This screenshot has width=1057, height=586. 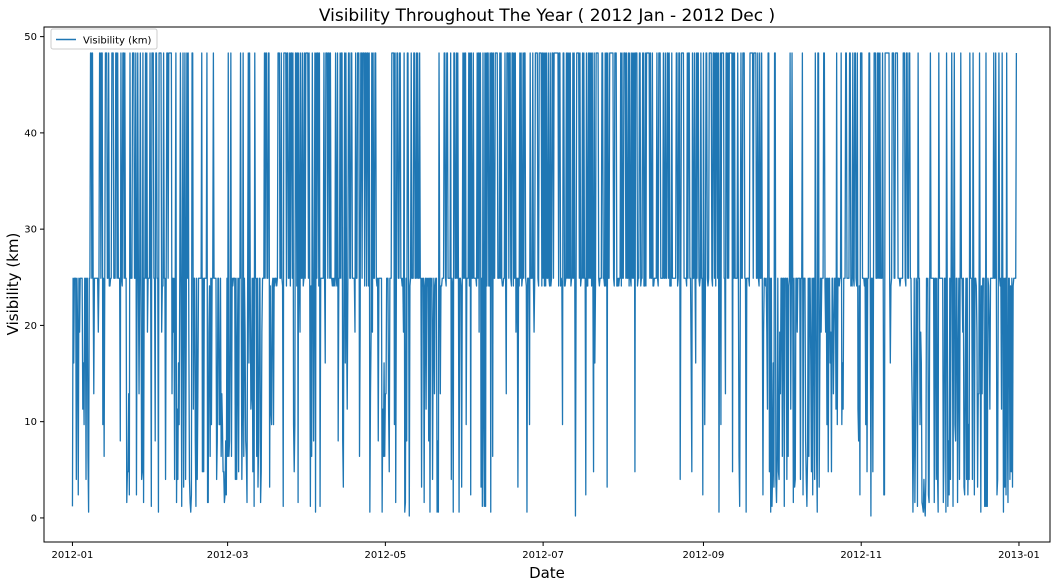 I want to click on x-tick-label: 2012-09, so click(x=704, y=555).